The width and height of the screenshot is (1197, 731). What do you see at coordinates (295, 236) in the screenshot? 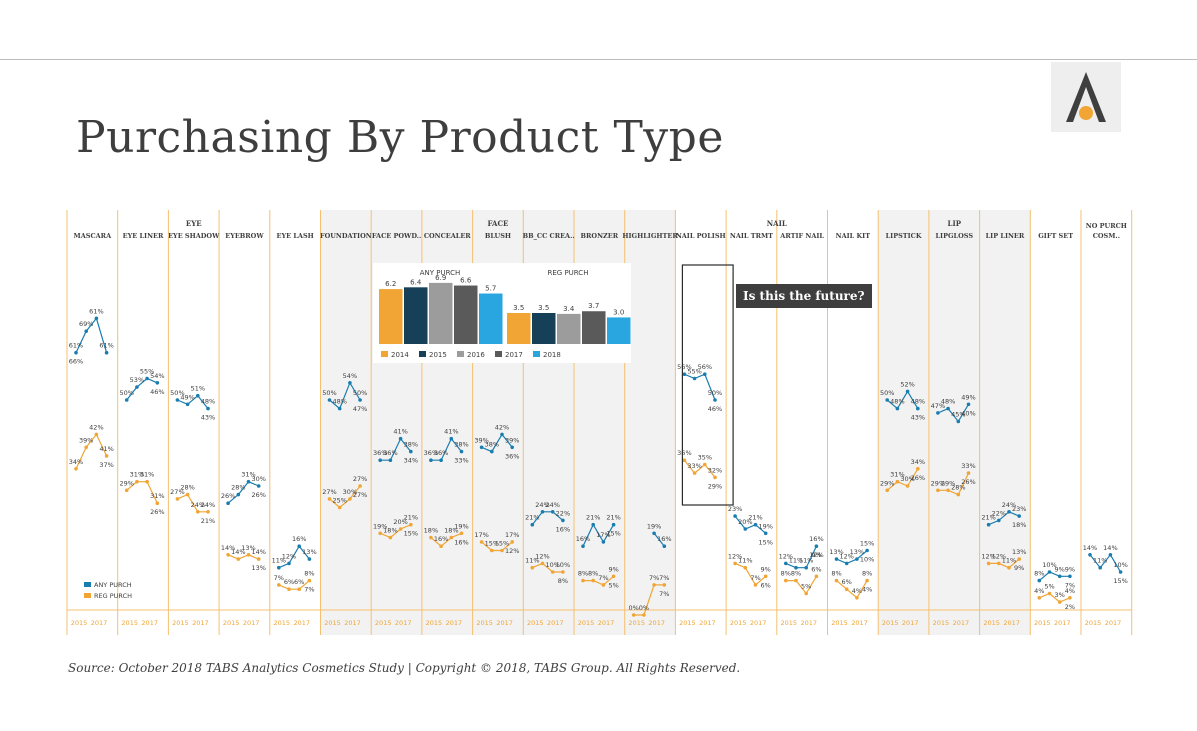
I see `category-label: EYE LASH` at bounding box center [295, 236].